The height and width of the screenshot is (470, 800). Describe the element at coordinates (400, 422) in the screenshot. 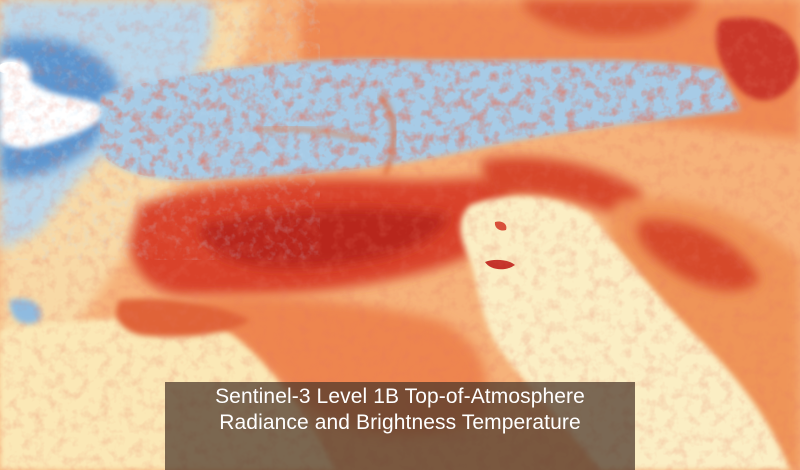

I see `caption-line-2: Radiance and Brightness Temperature` at that location.